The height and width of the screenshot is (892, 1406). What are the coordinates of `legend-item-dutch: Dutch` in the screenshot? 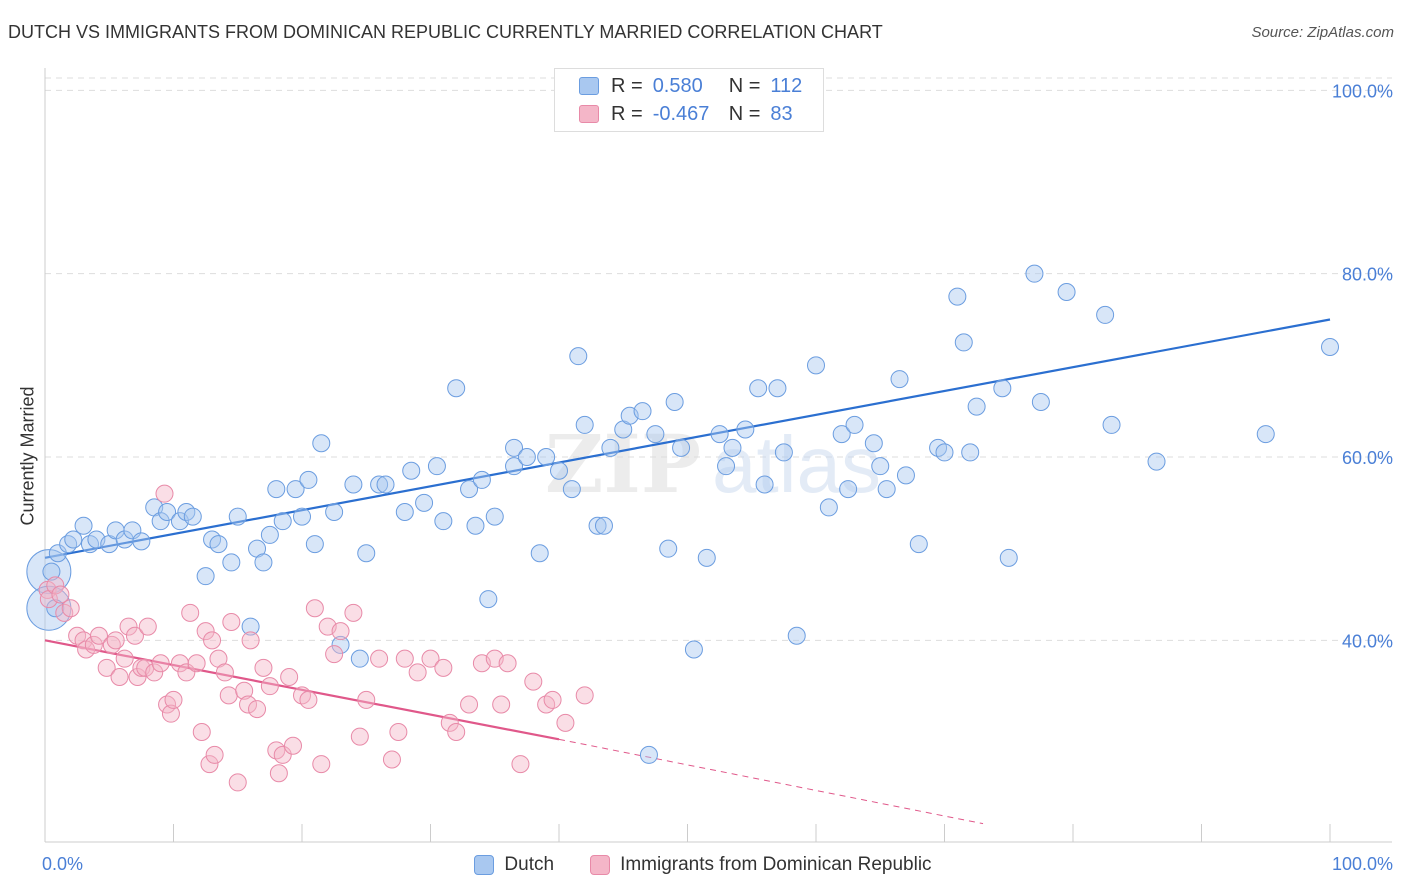 It's located at (514, 865).